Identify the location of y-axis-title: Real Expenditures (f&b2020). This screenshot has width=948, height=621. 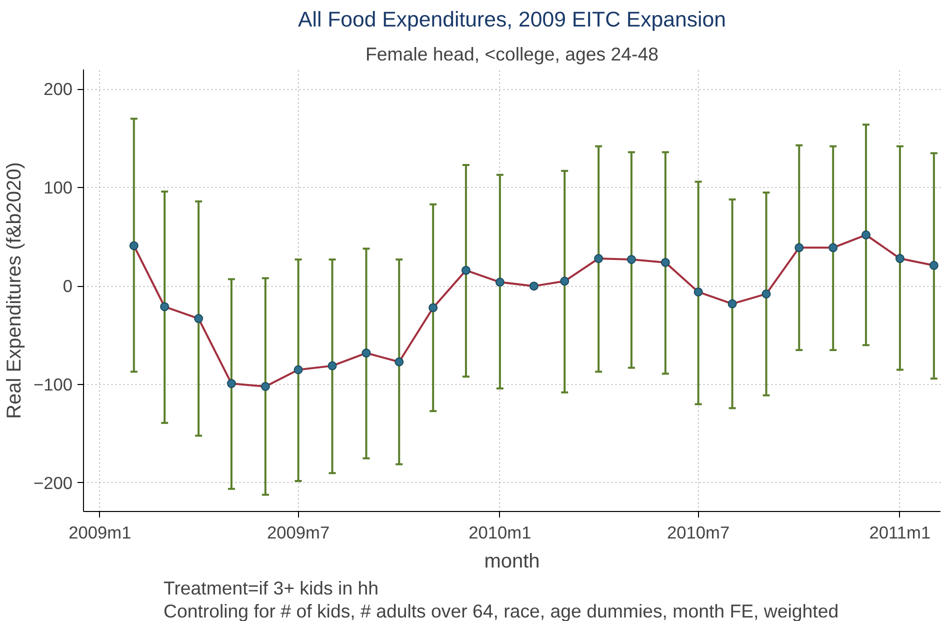
(14, 290).